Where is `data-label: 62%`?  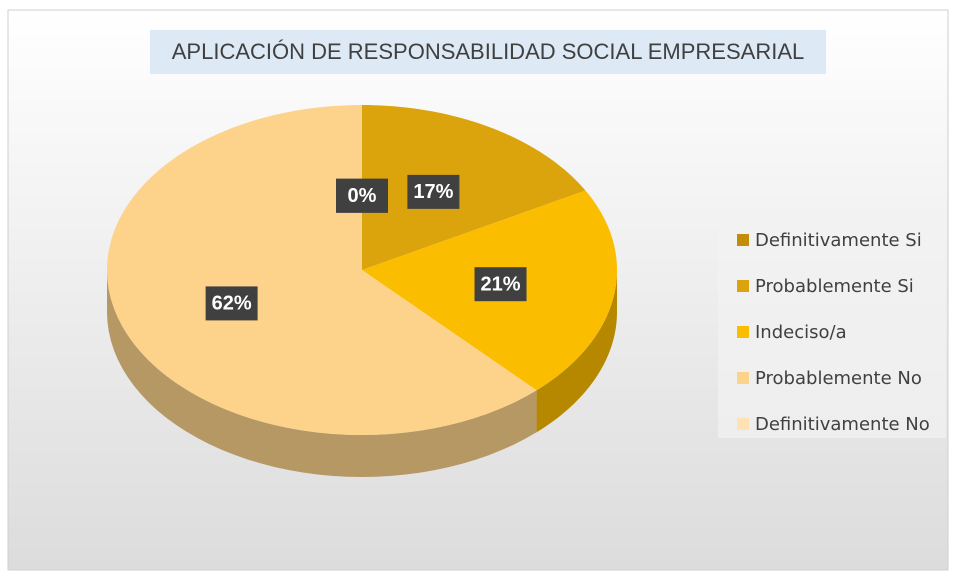
data-label: 62% is located at coordinates (232, 304).